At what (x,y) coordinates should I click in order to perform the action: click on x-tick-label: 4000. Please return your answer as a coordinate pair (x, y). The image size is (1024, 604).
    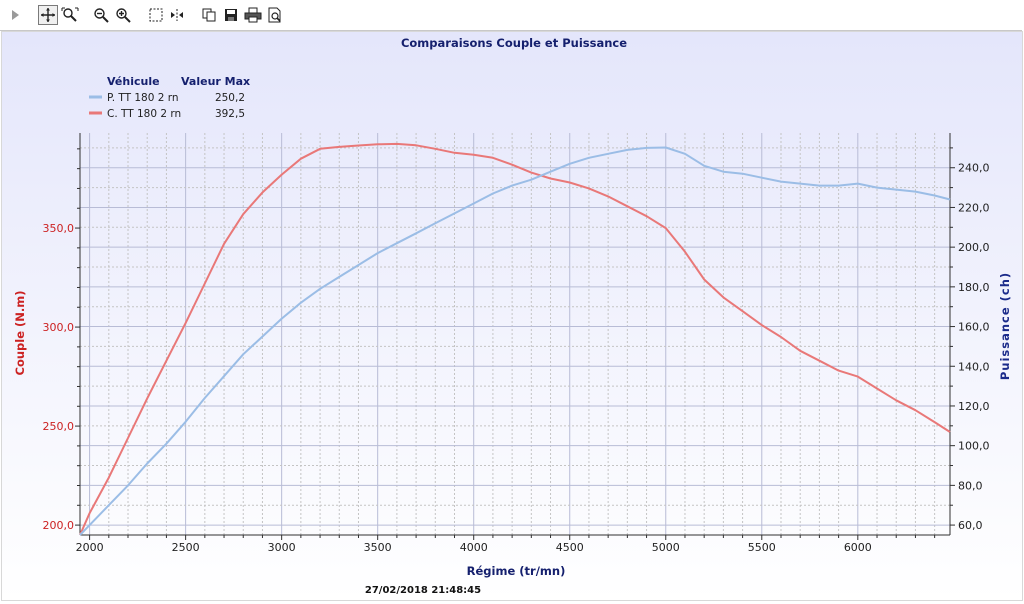
    Looking at the image, I should click on (474, 547).